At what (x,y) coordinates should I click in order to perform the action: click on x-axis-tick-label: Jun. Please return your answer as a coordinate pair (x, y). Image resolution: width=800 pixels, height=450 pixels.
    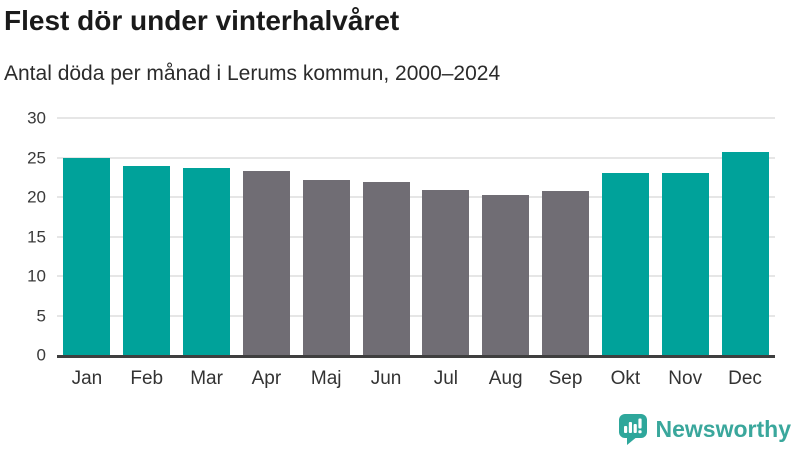
    Looking at the image, I should click on (386, 378).